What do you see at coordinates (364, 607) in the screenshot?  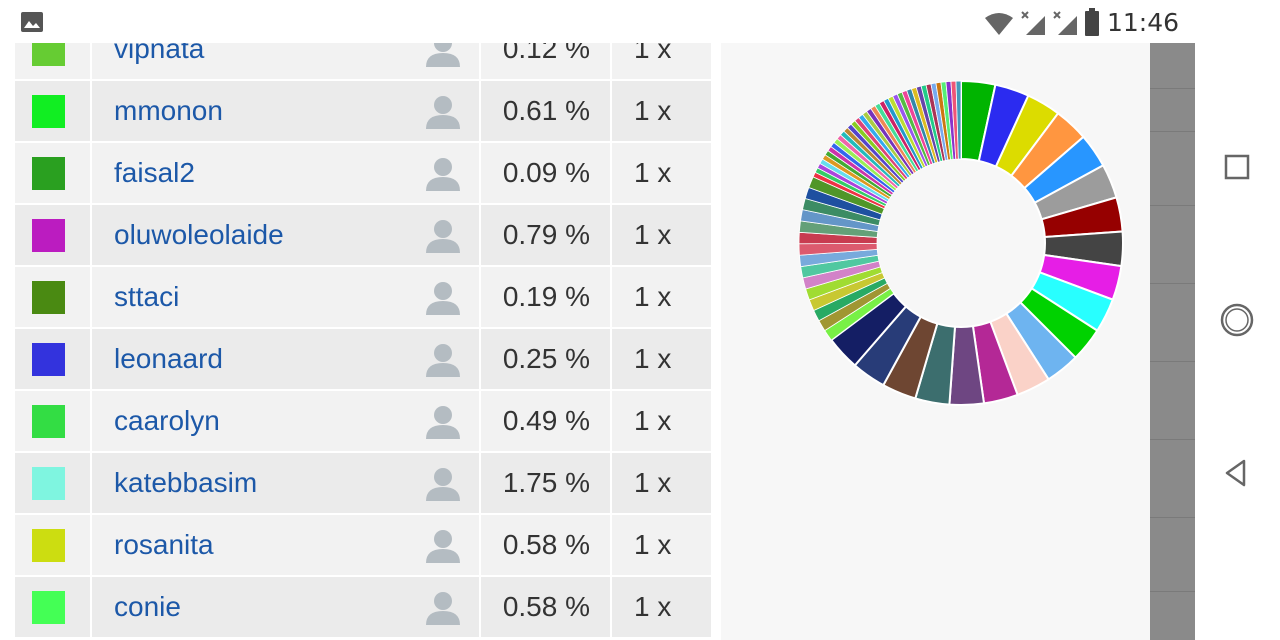 I see `table-row: conie 0.58 % 1 x` at bounding box center [364, 607].